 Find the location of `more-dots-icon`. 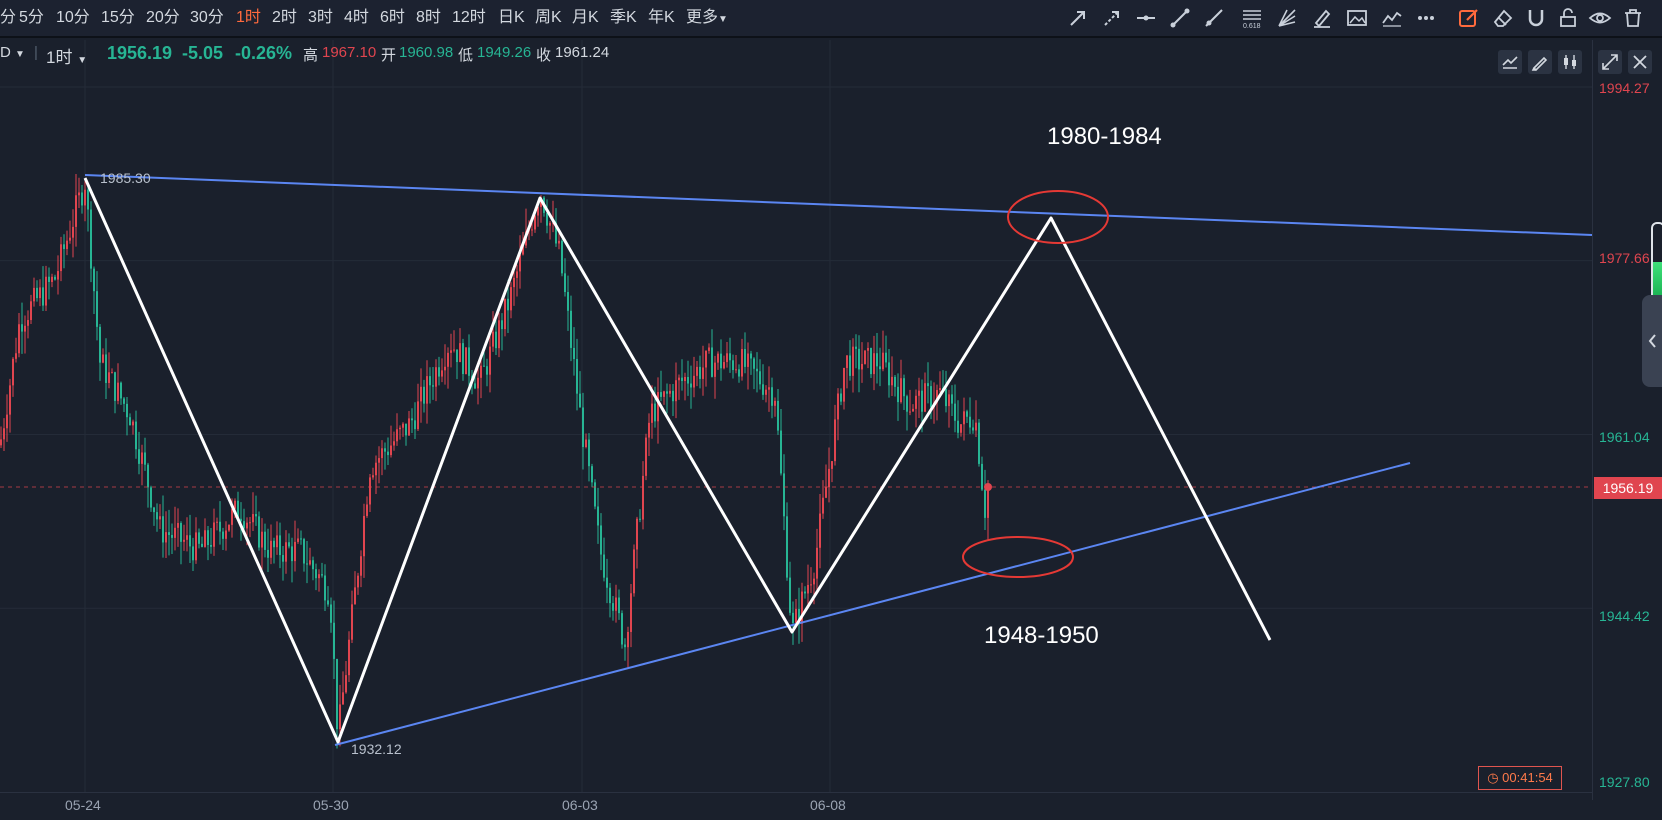

more-dots-icon is located at coordinates (1426, 18).